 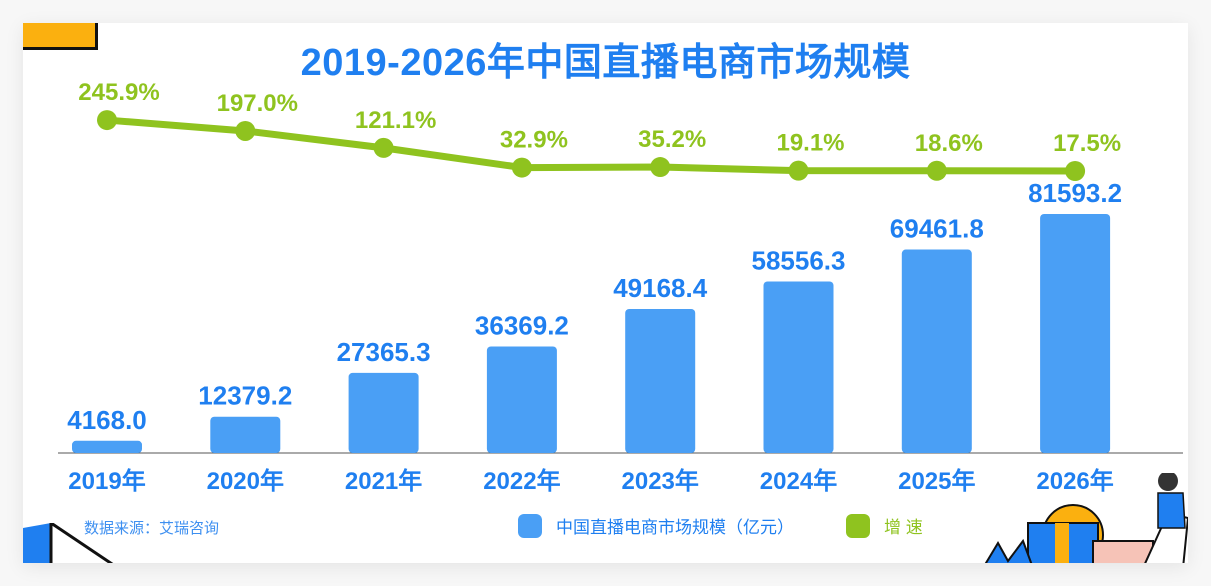 I want to click on legend-swatch-line, so click(x=858, y=525).